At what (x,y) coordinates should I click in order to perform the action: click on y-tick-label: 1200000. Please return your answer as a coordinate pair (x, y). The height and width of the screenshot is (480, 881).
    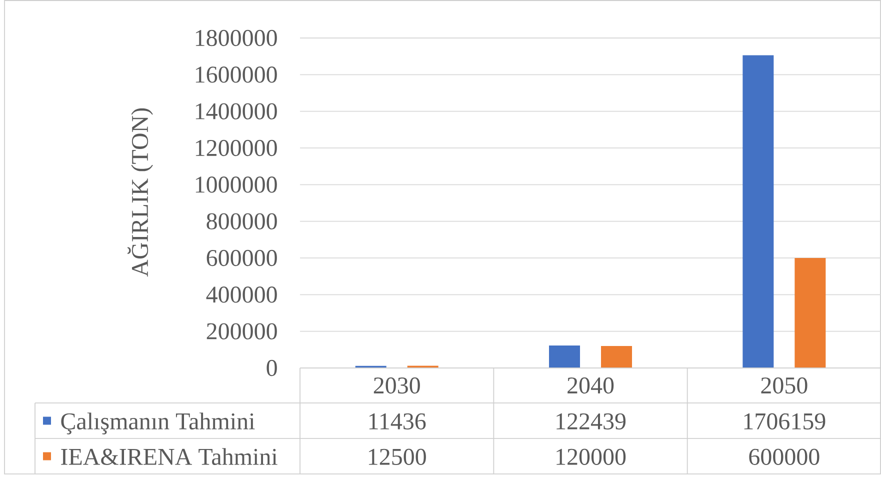
    Looking at the image, I should click on (236, 148).